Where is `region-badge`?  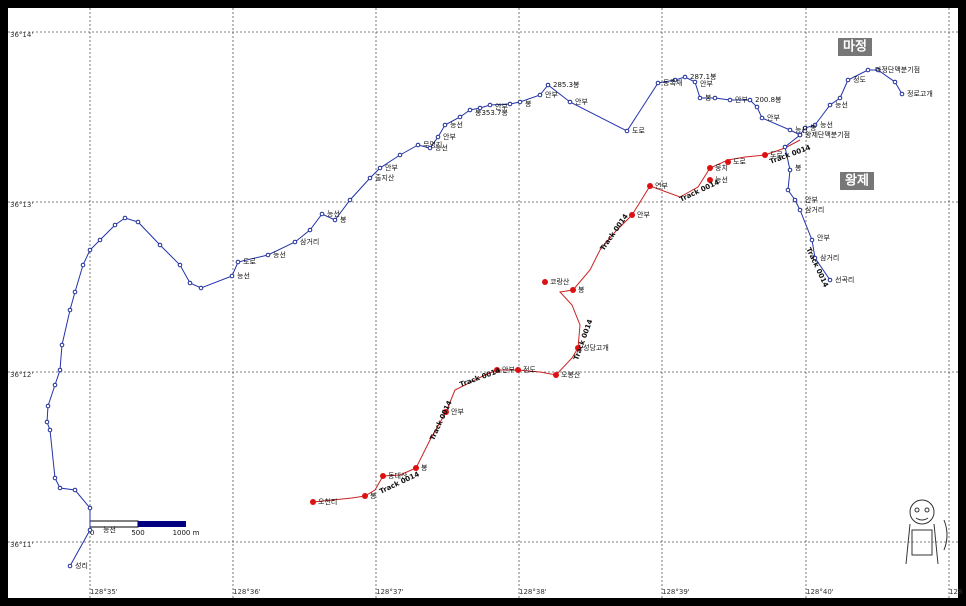
region-badge is located at coordinates (857, 181).